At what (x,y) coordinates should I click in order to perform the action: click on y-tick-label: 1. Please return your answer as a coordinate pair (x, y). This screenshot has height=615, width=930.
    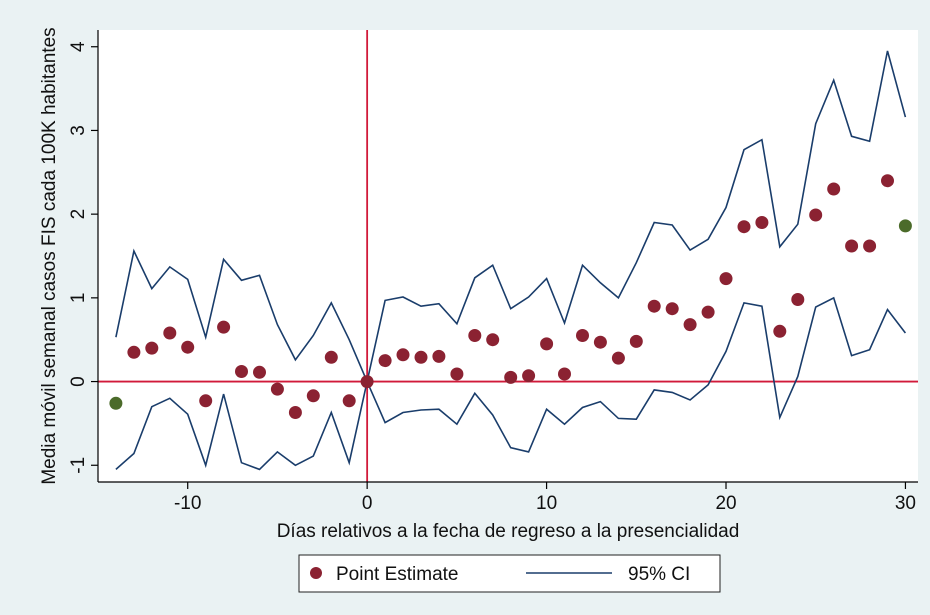
    Looking at the image, I should click on (78, 298).